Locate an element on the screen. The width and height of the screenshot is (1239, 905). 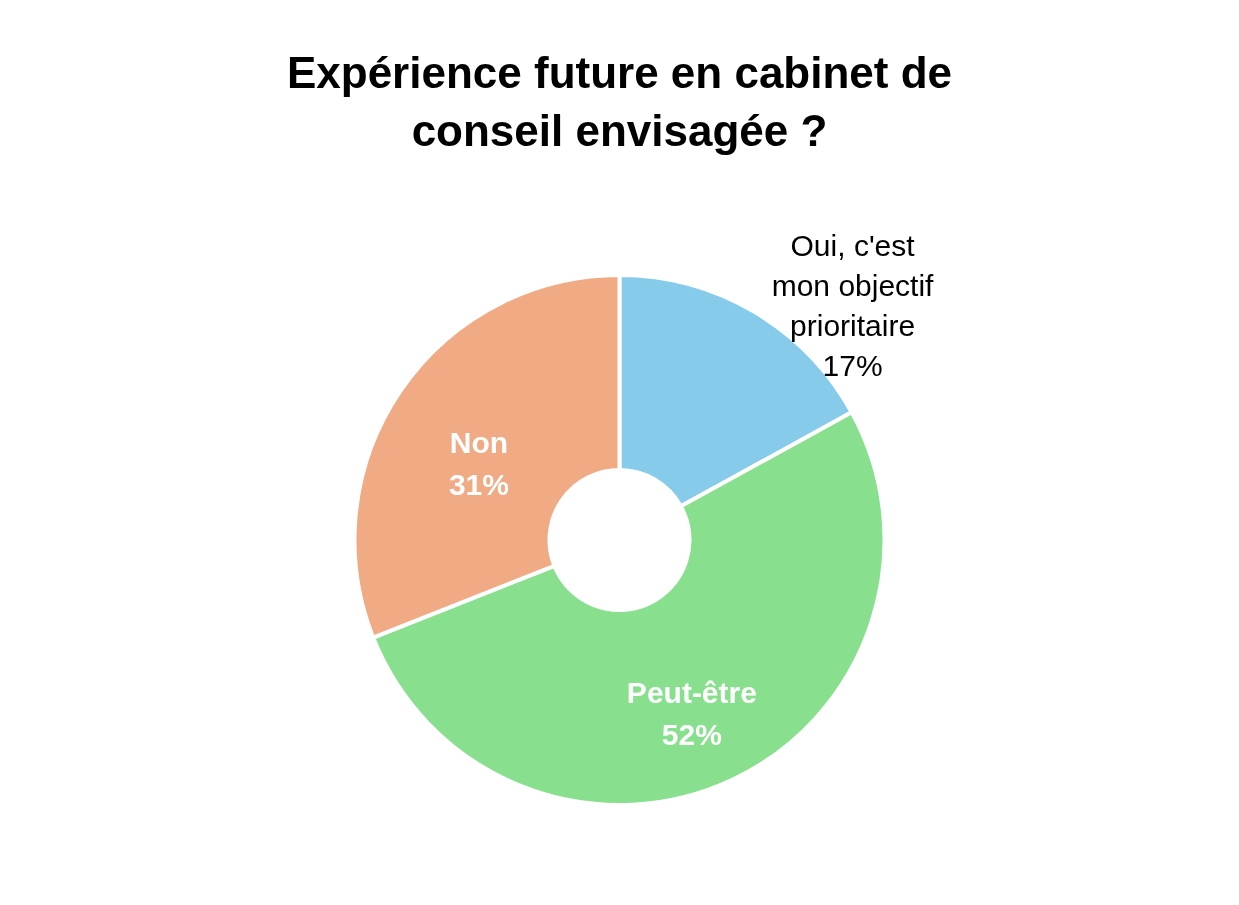
chart-title: Expérience future en cabinet de conseil envisagée ? is located at coordinates (619, 101).